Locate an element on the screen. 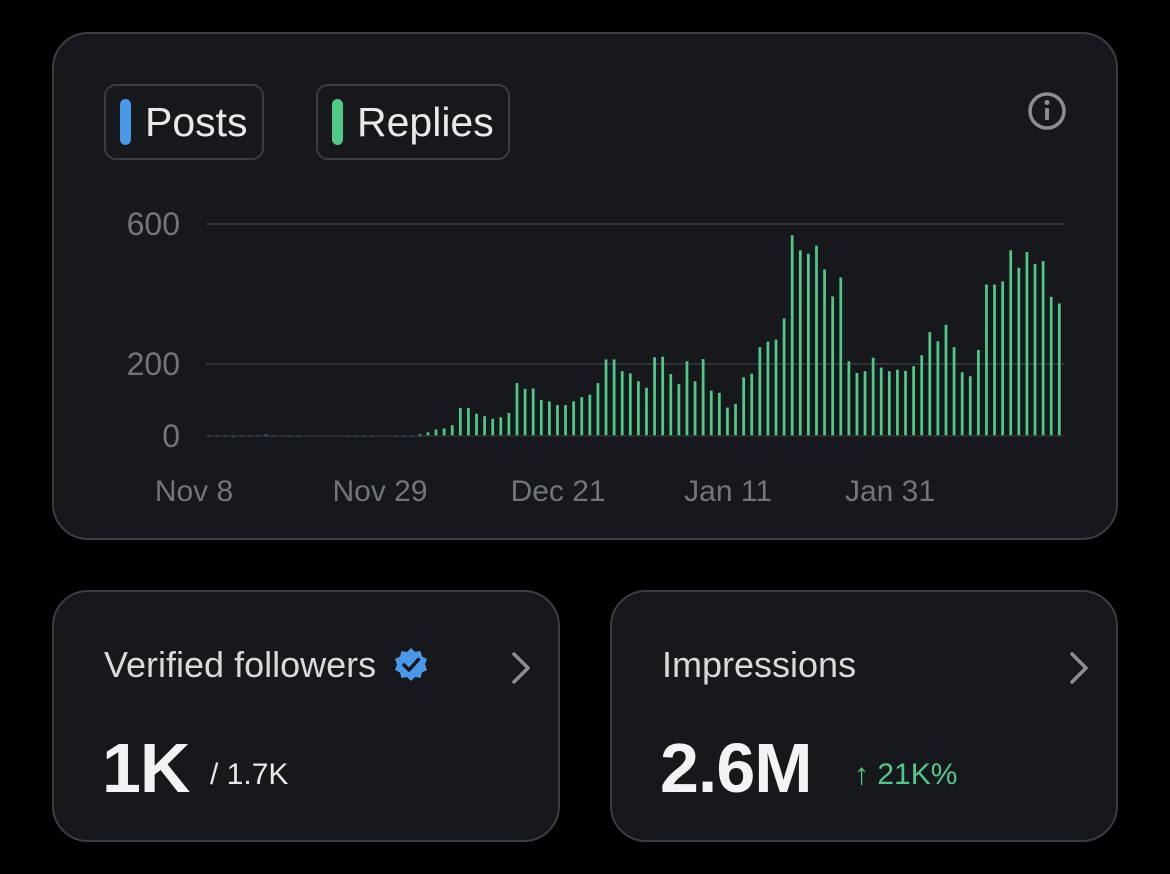  x-tick-label: Jan 31 is located at coordinates (890, 491).